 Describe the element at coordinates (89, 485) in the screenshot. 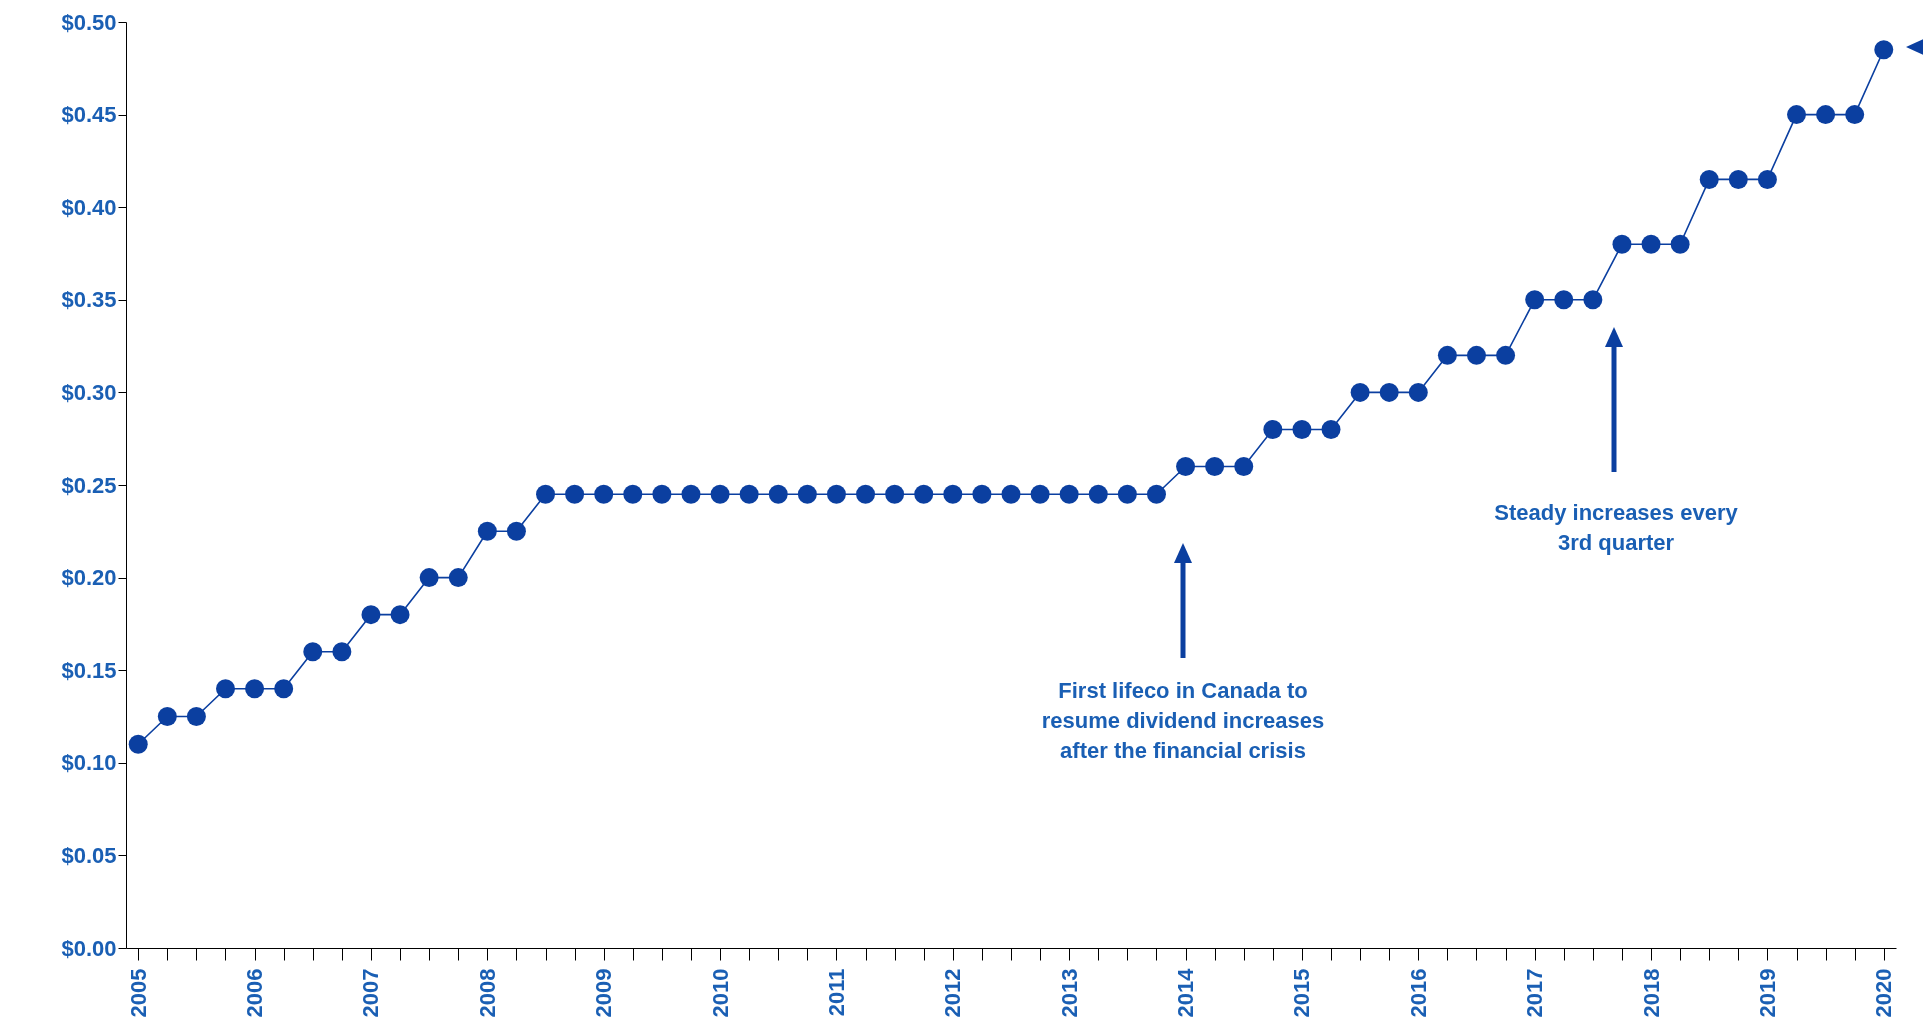

I see `y-tick-label: $0.25` at that location.